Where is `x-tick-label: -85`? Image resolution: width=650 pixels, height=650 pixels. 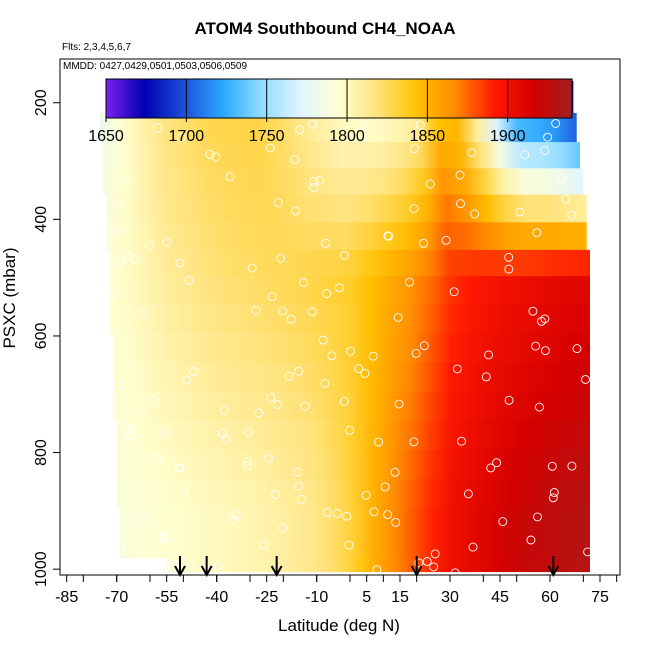
x-tick-label: -85 is located at coordinates (66, 597).